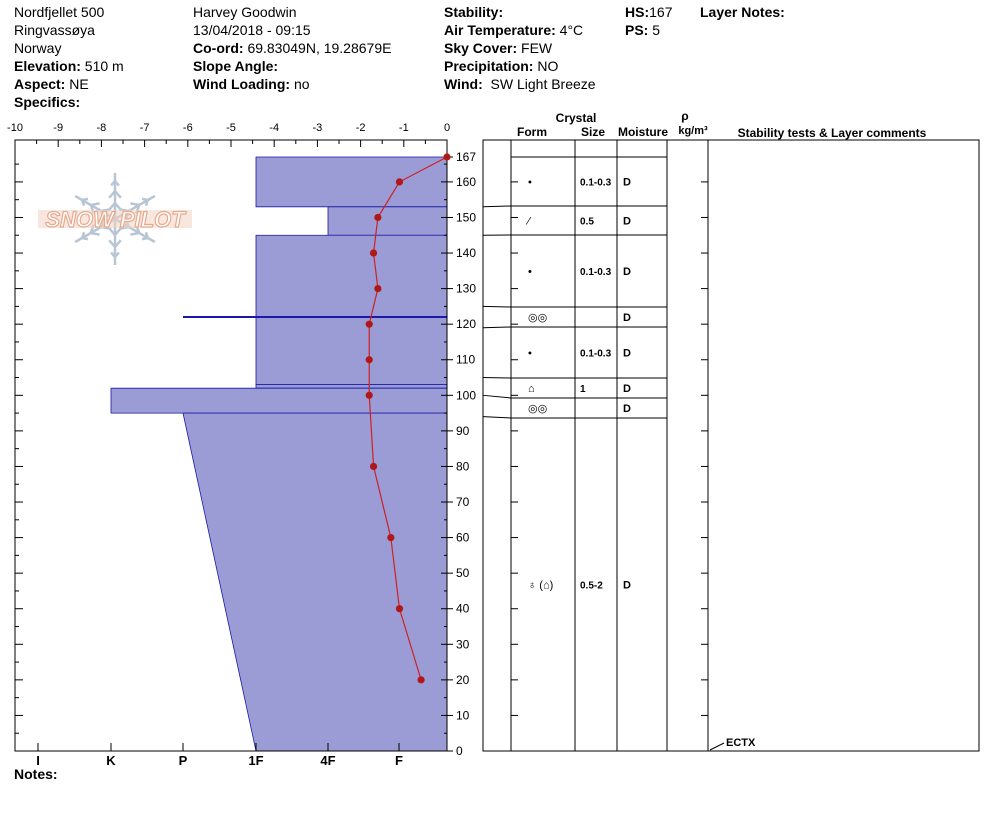 This screenshot has width=994, height=840. I want to click on logo-text: SNOW PILOT, so click(115, 219).